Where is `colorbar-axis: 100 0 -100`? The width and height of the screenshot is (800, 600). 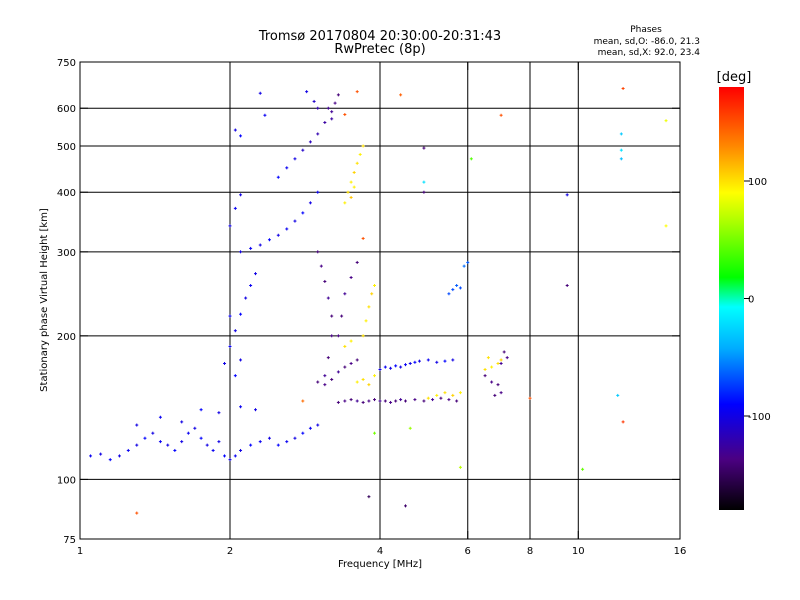
colorbar-axis: 100 0 -100 is located at coordinates (757, 300).